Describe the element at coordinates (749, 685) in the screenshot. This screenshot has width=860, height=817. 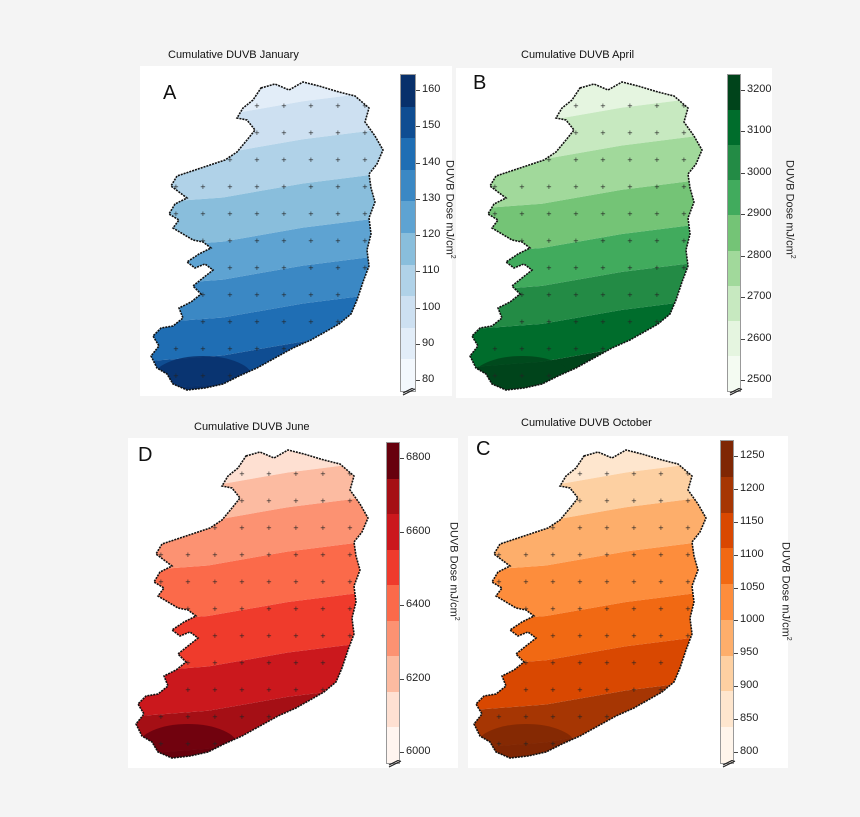
I see `colorbar-tick-label: 900` at that location.